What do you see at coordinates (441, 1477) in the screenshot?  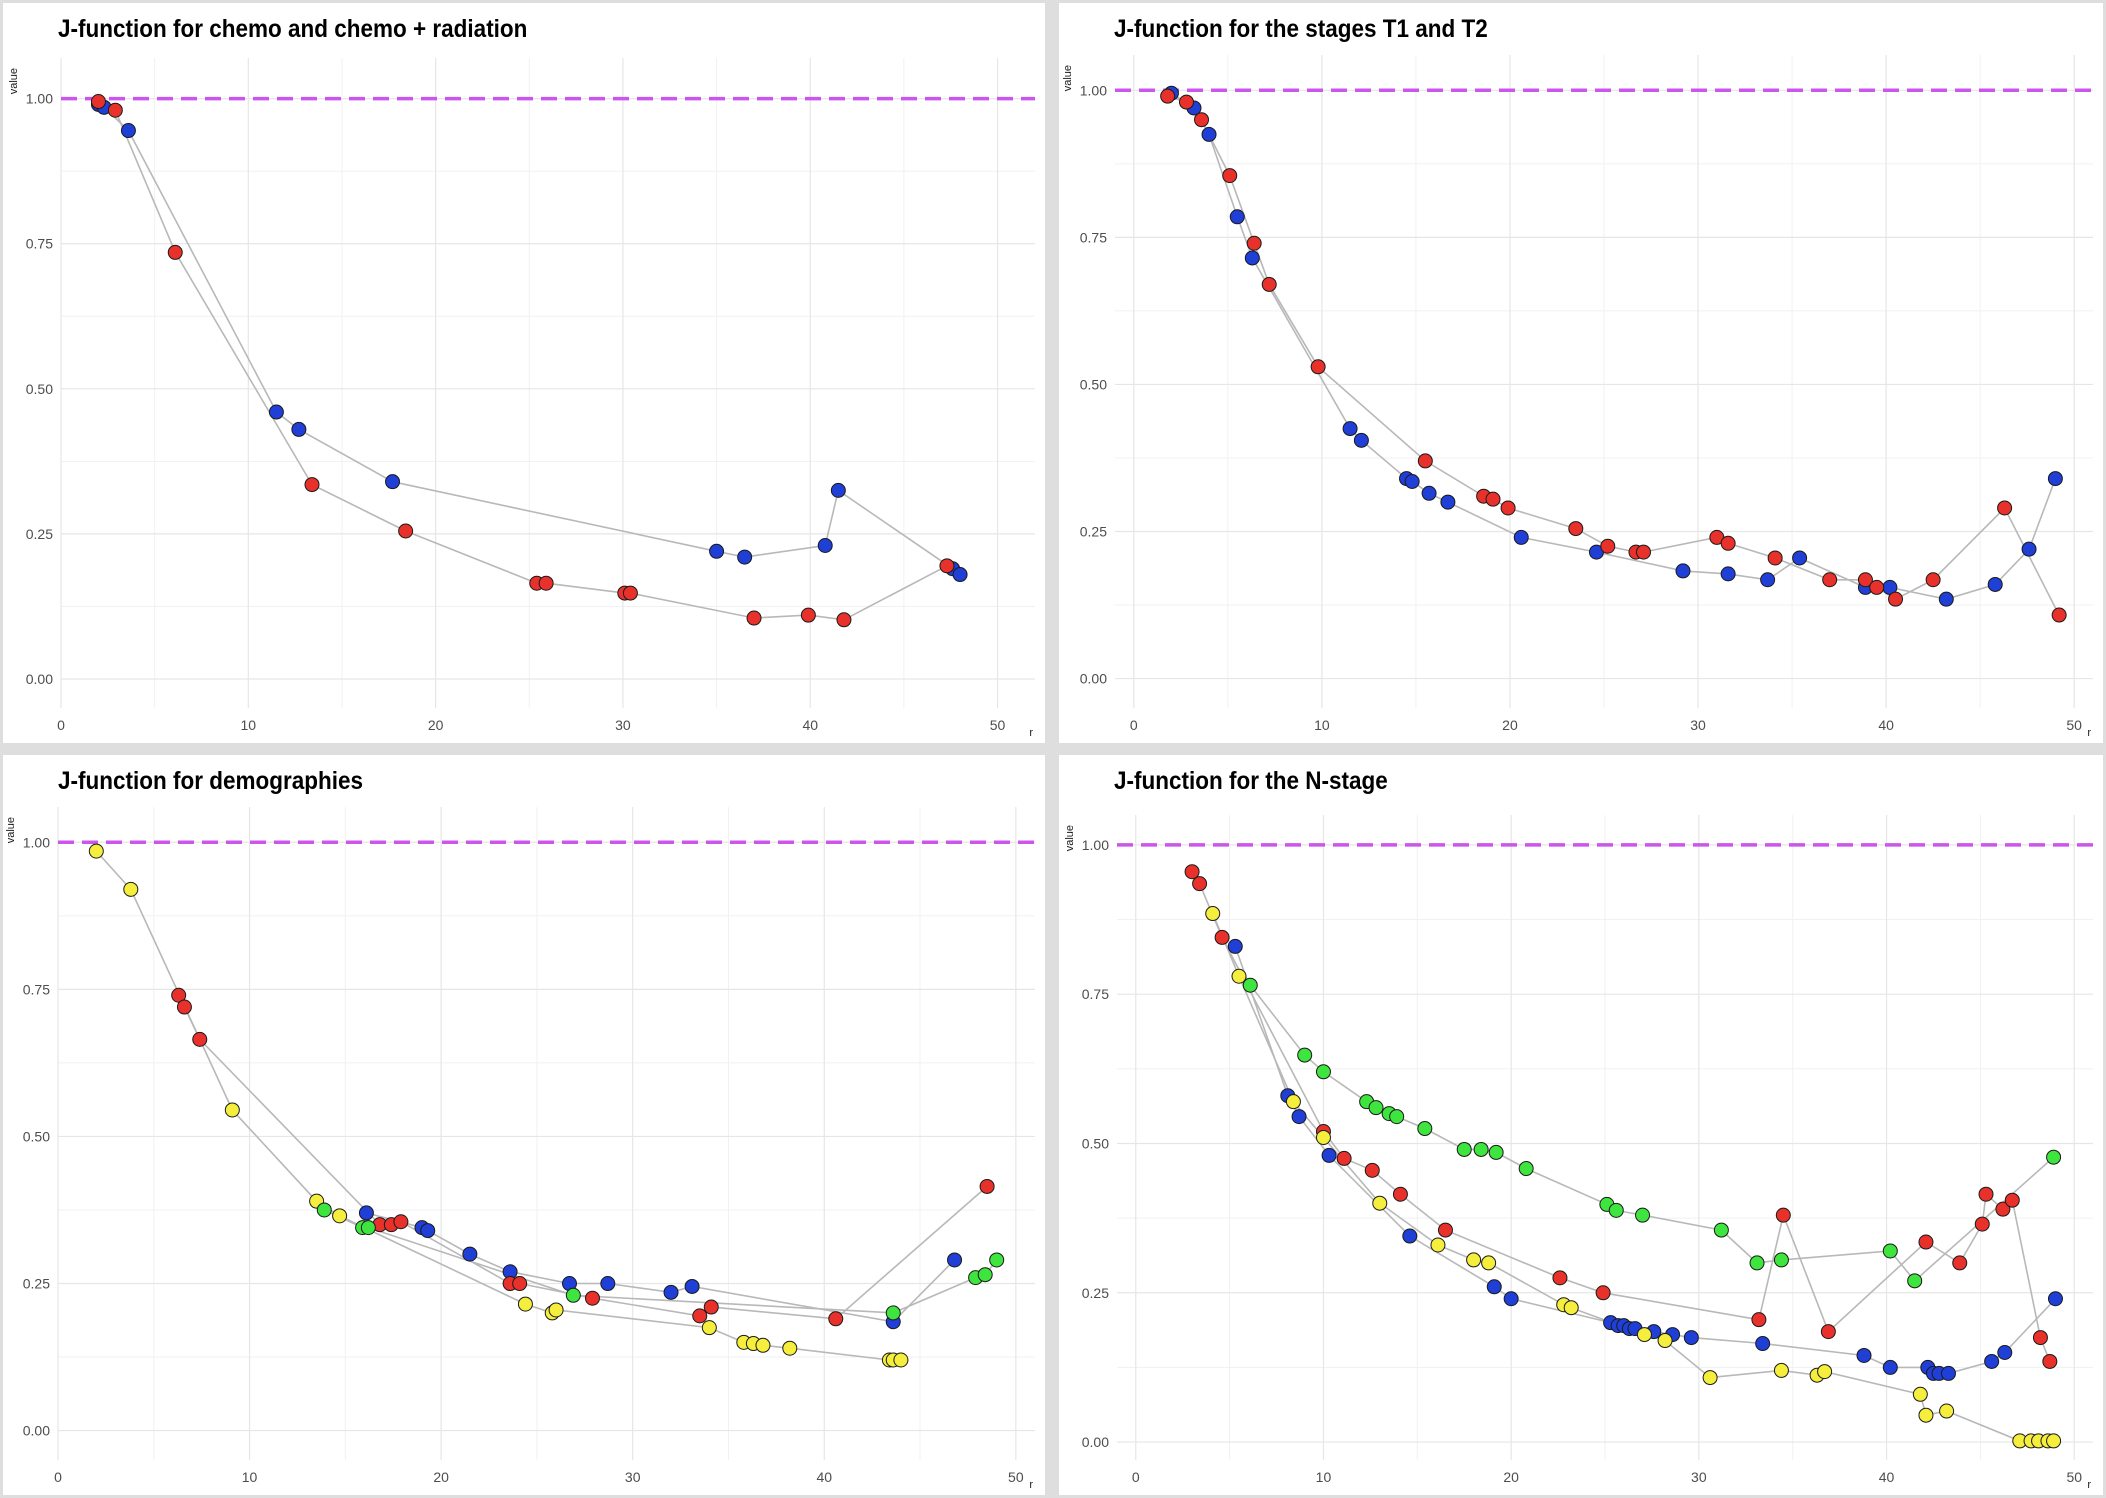 I see `x-tick-label: 20` at bounding box center [441, 1477].